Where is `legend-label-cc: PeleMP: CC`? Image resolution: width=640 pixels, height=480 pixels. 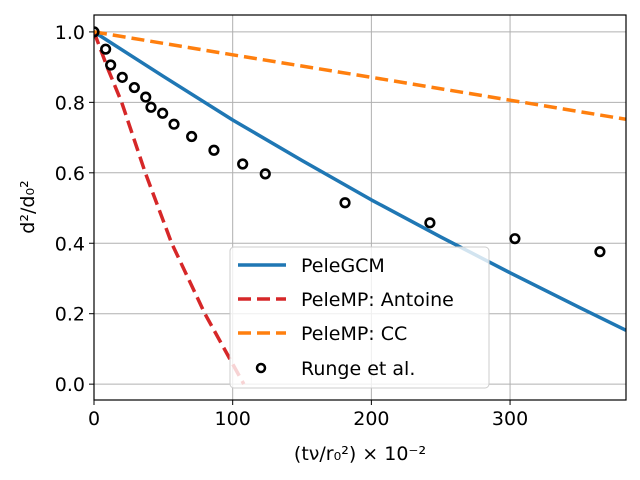 legend-label-cc: PeleMP: CC is located at coordinates (354, 334).